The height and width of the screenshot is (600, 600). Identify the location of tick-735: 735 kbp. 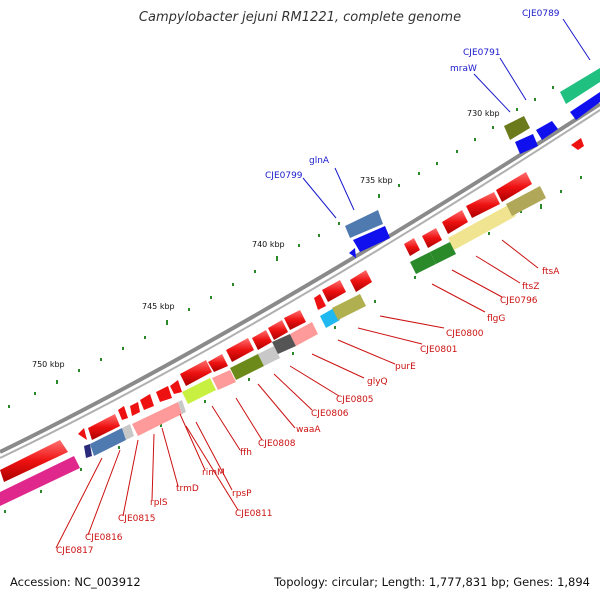
(376, 180).